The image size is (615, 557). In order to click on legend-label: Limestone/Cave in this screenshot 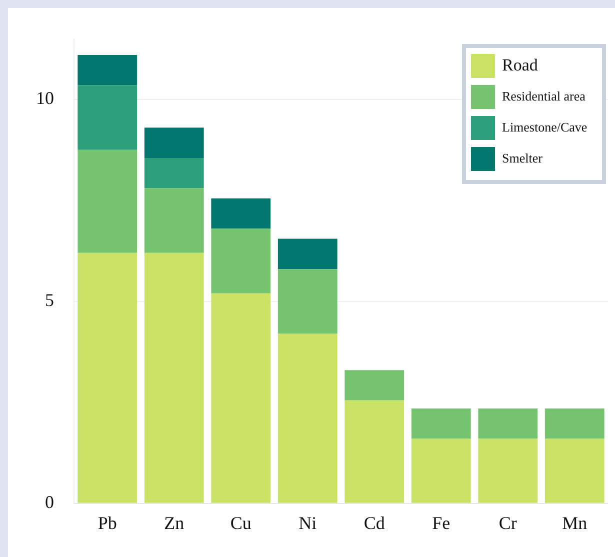, I will do `click(545, 126)`.